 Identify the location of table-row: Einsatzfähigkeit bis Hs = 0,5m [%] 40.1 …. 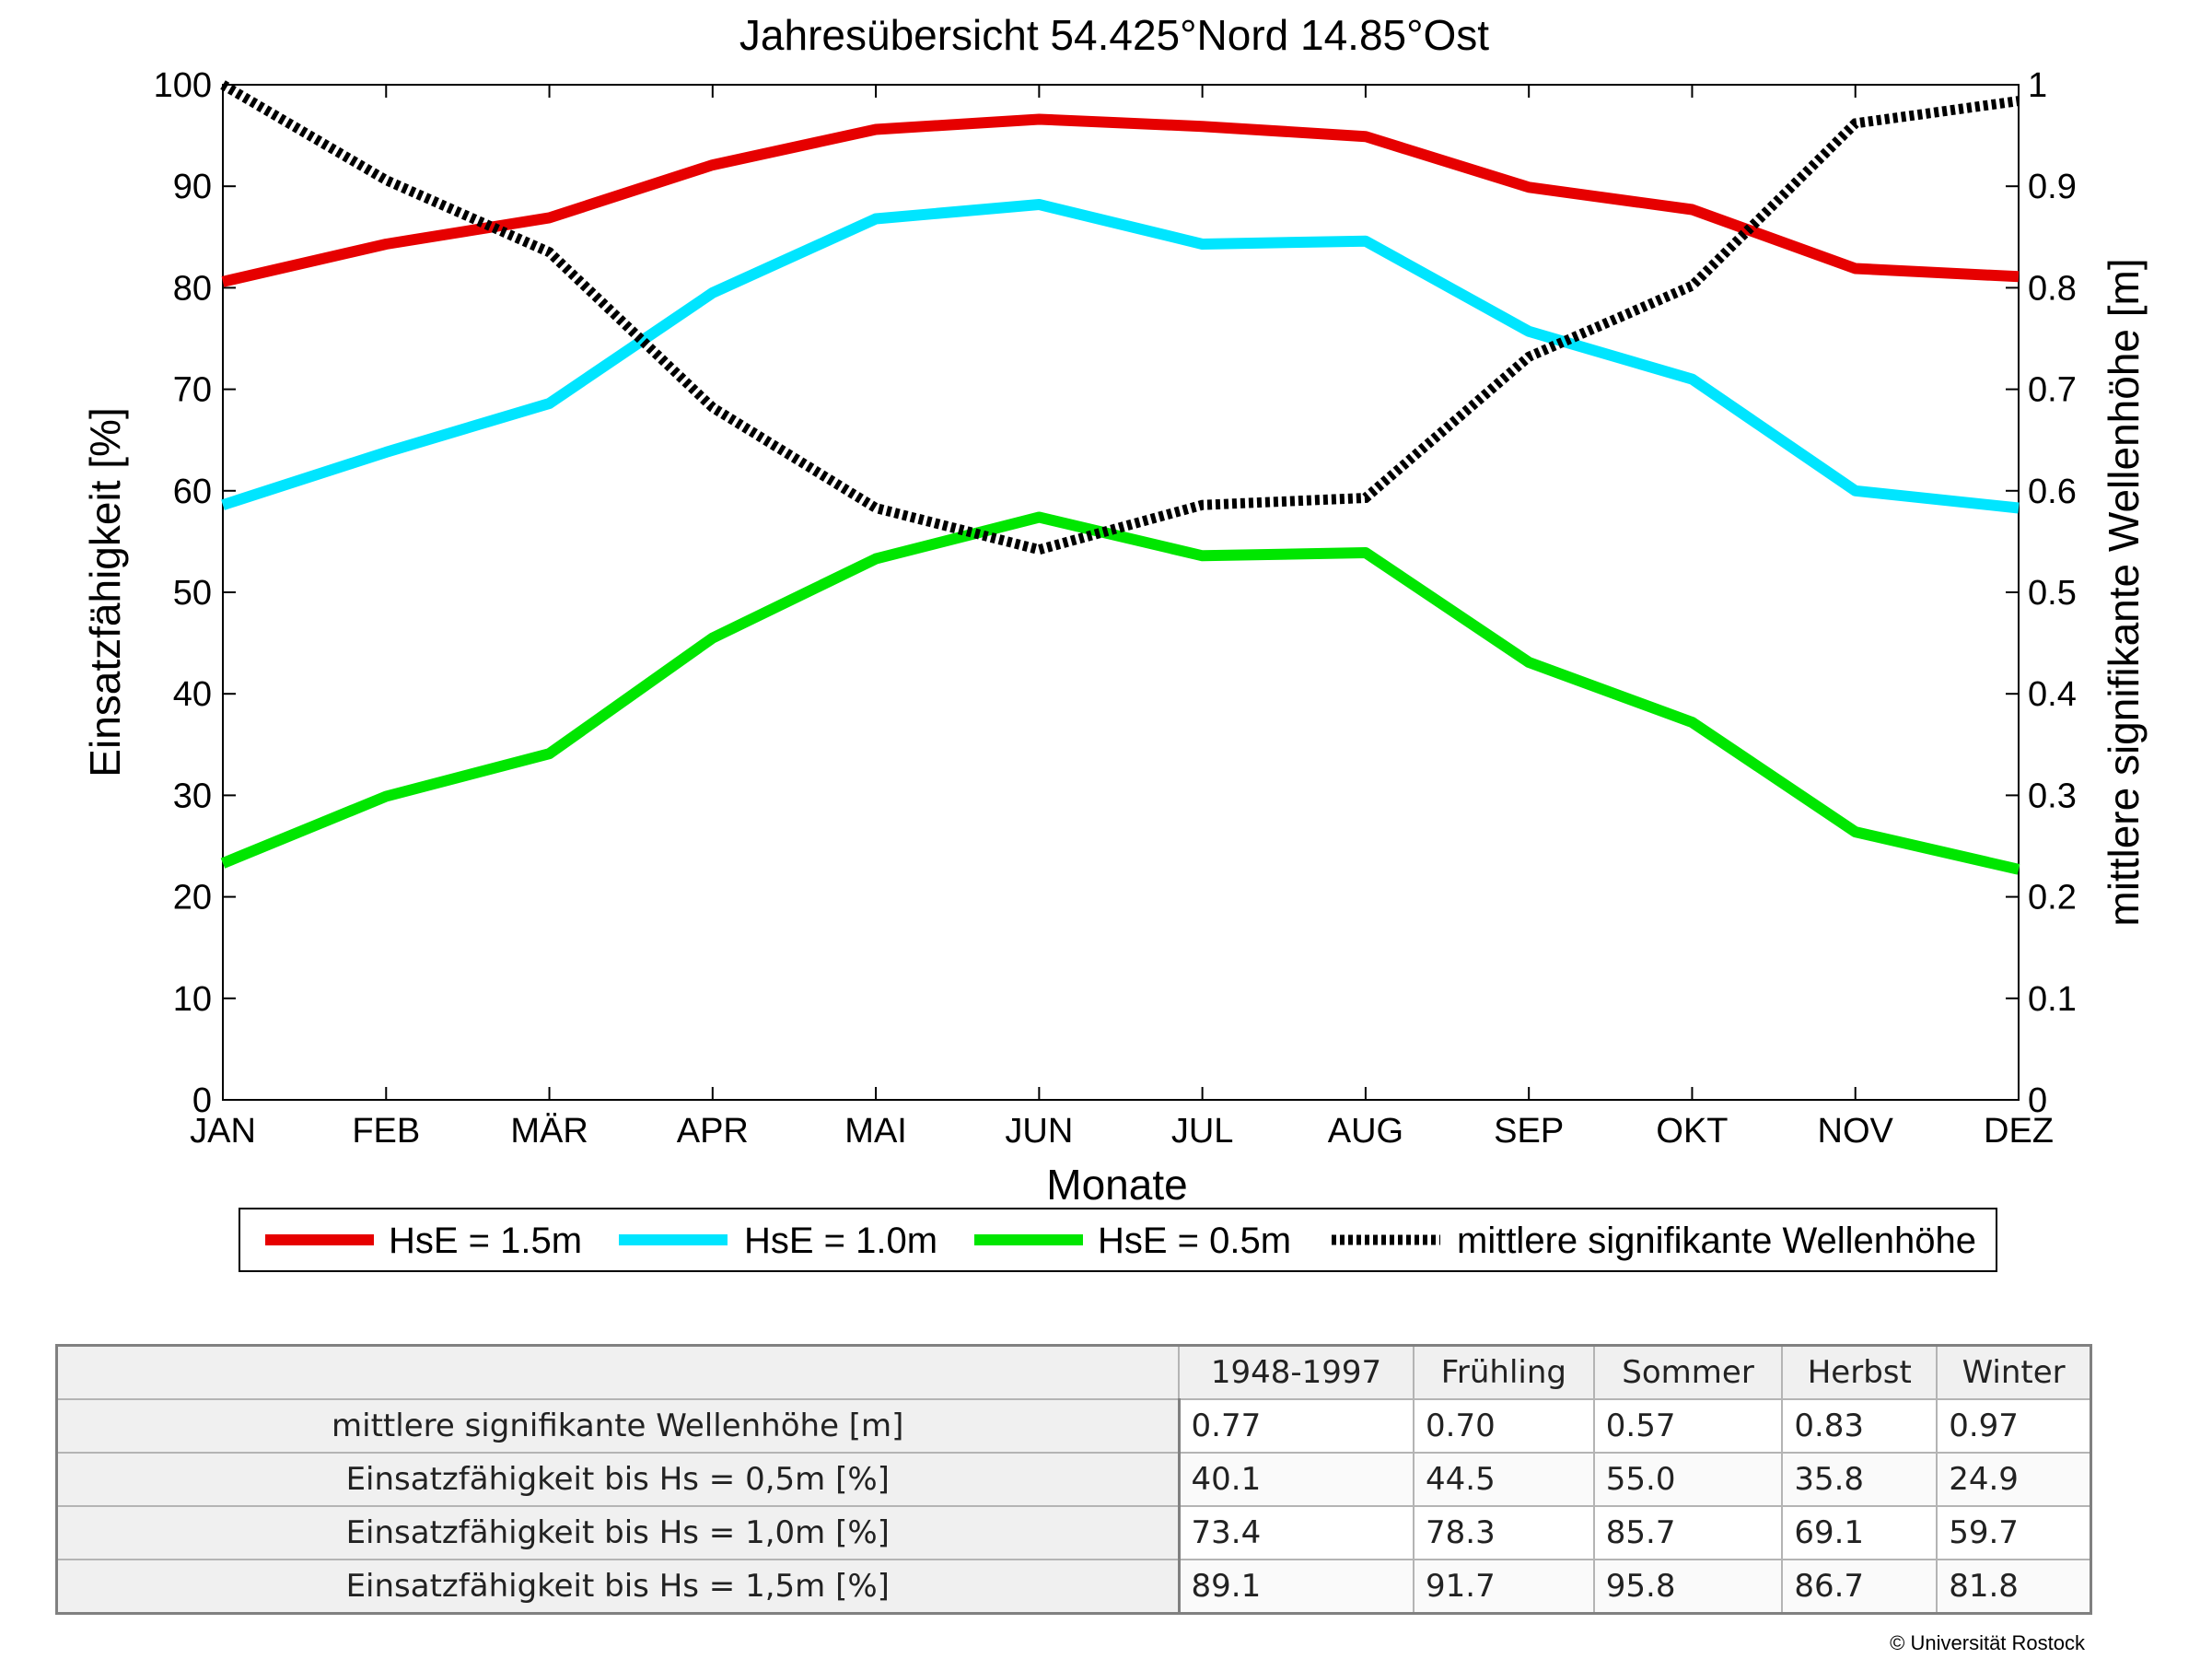
(1073, 1479).